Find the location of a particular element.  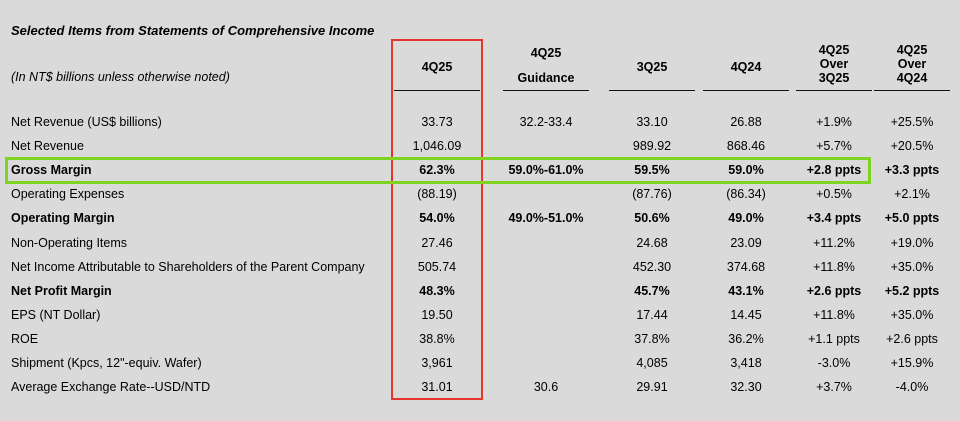

table-cell: 49.0%-51.0% is located at coordinates (546, 218).